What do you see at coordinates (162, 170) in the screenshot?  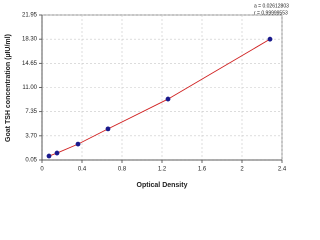 I see `x-tick-label: 1.2` at bounding box center [162, 170].